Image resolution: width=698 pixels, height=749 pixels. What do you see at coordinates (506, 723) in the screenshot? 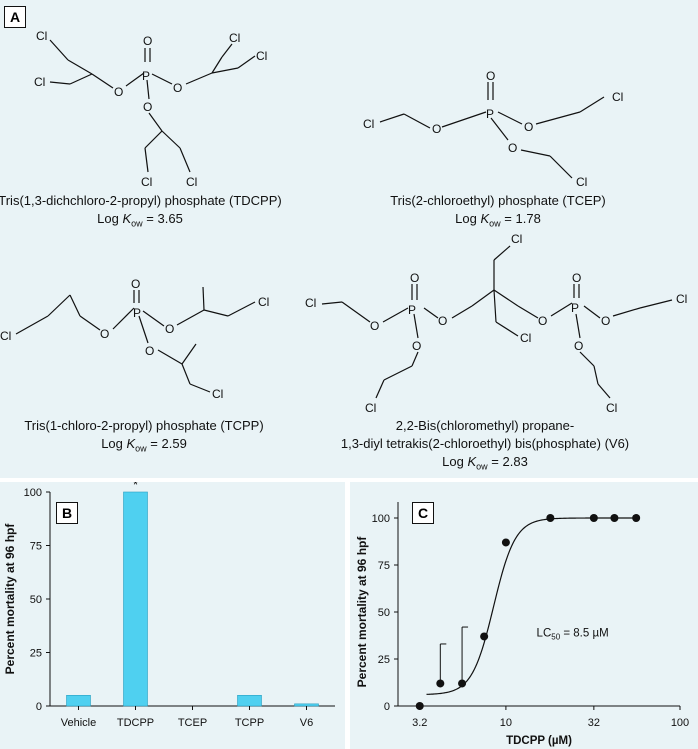
I see `x-tick-label: 10` at bounding box center [506, 723].